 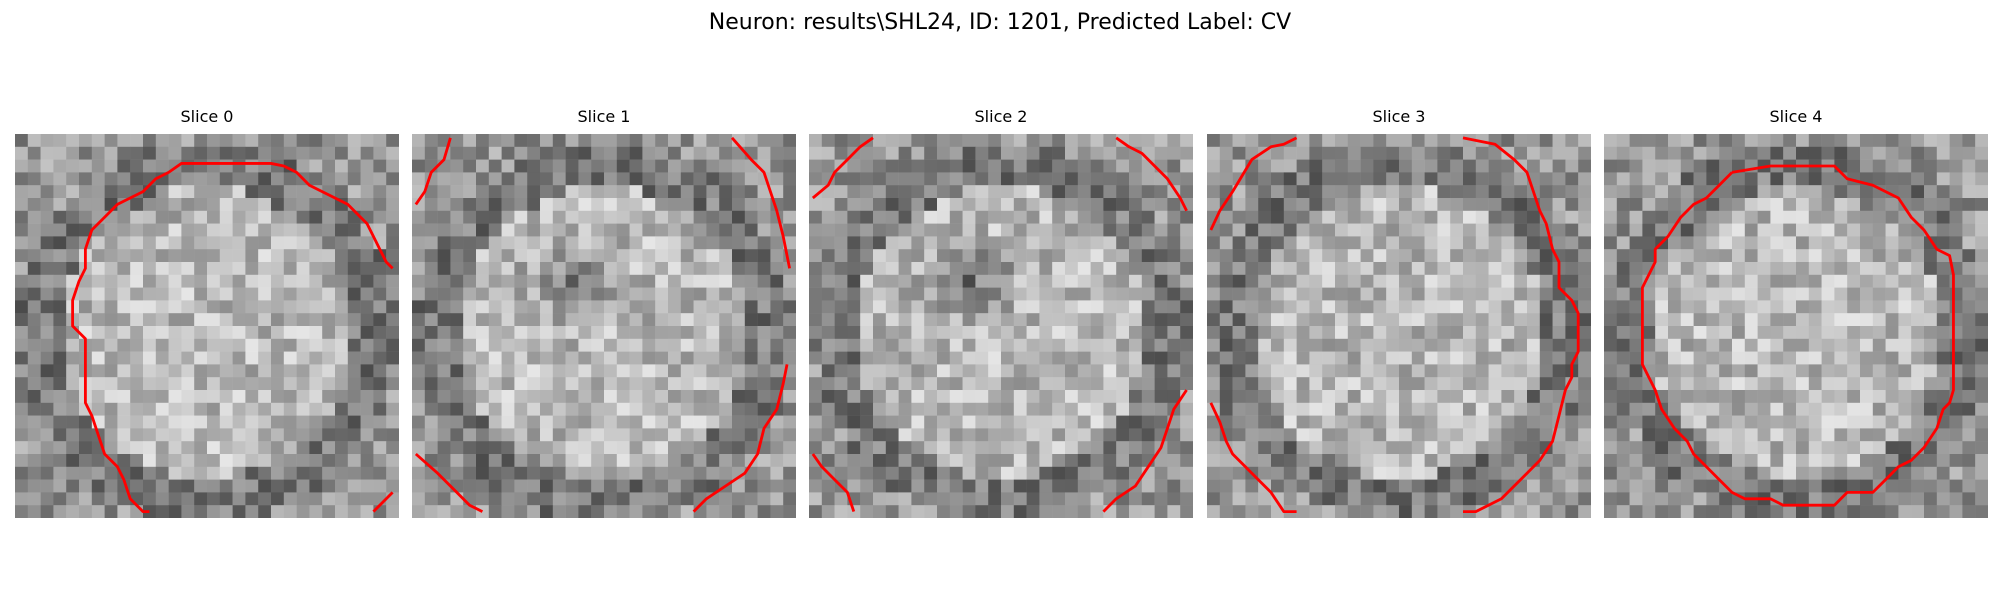 I want to click on slice-panel-1: Slice 1, so click(x=604, y=312).